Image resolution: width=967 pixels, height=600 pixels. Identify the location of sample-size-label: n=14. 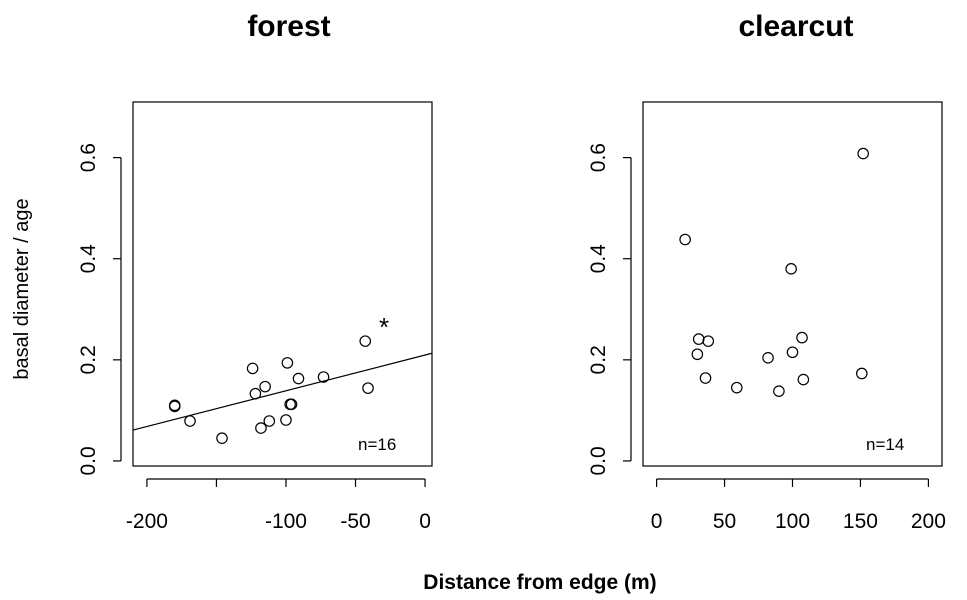
(885, 444).